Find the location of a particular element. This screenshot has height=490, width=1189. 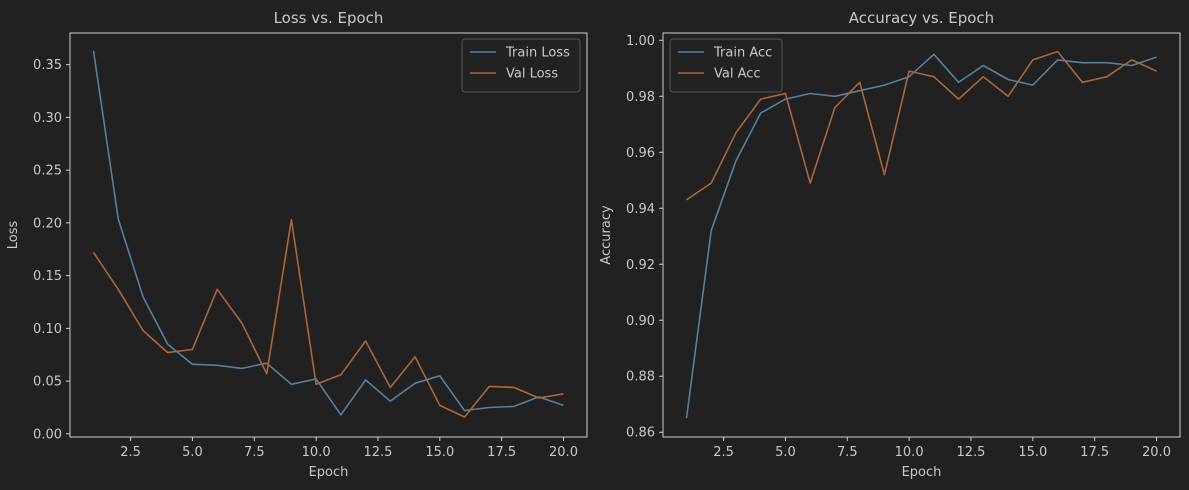

chart-title: Accuracy vs. Epoch is located at coordinates (921, 18).